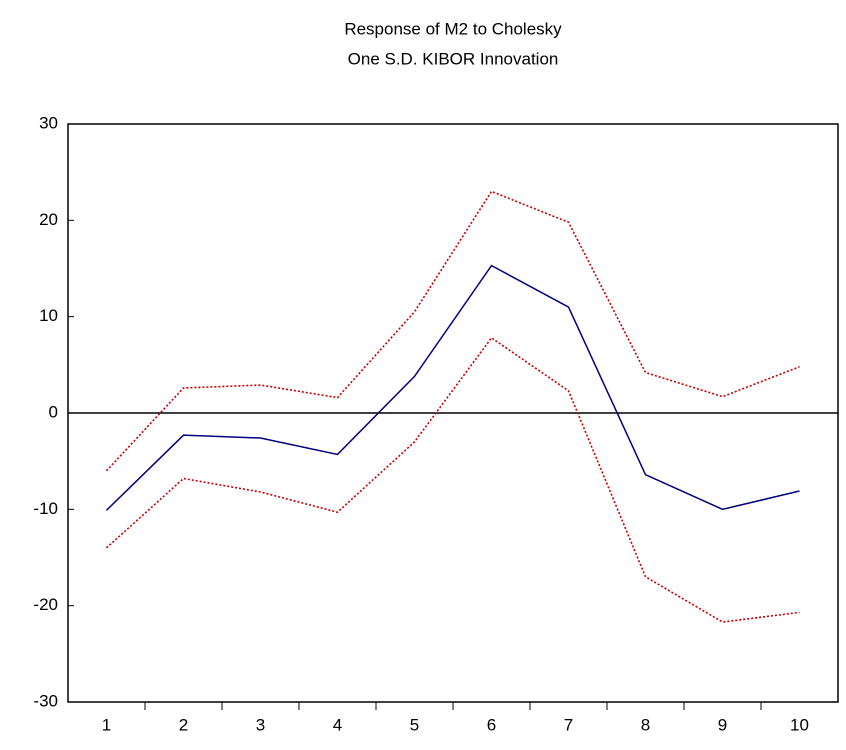 The height and width of the screenshot is (750, 846). I want to click on x-tick-label: 10, so click(799, 724).